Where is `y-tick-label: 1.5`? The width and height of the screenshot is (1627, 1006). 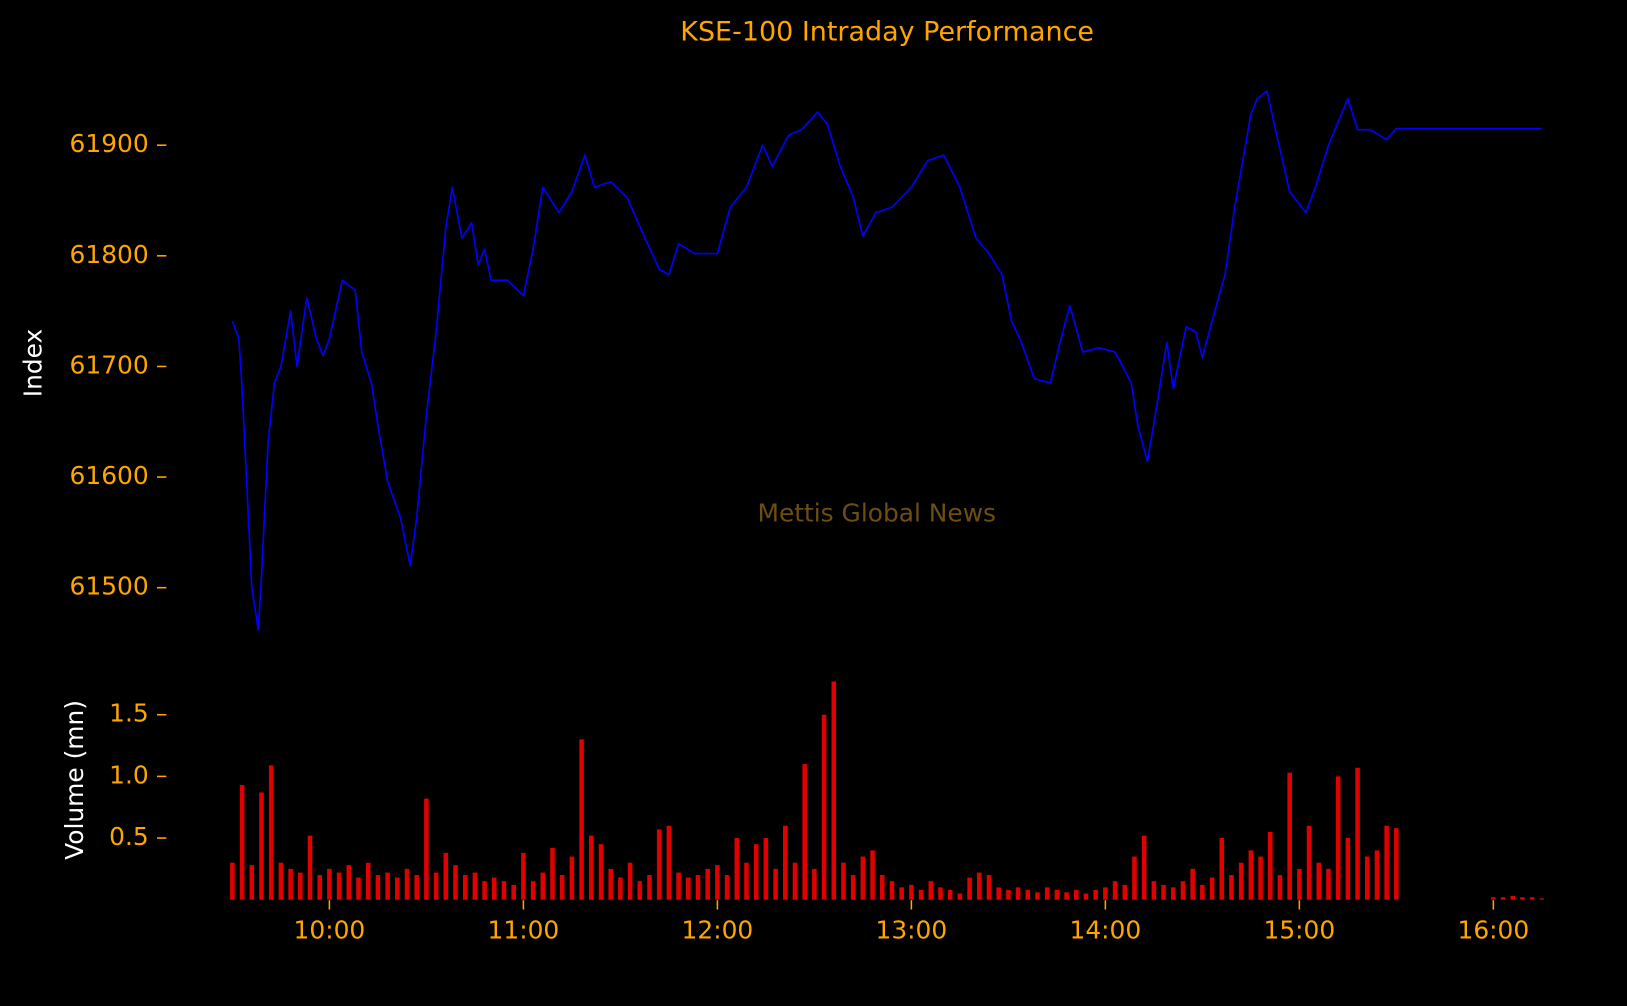 y-tick-label: 1.5 is located at coordinates (129, 713).